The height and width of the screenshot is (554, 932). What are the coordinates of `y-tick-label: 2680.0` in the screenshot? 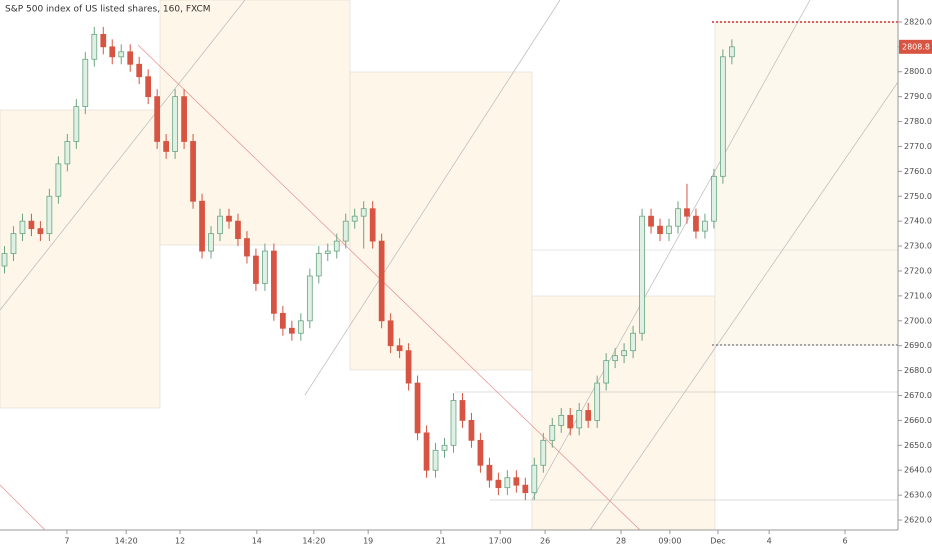 It's located at (918, 370).